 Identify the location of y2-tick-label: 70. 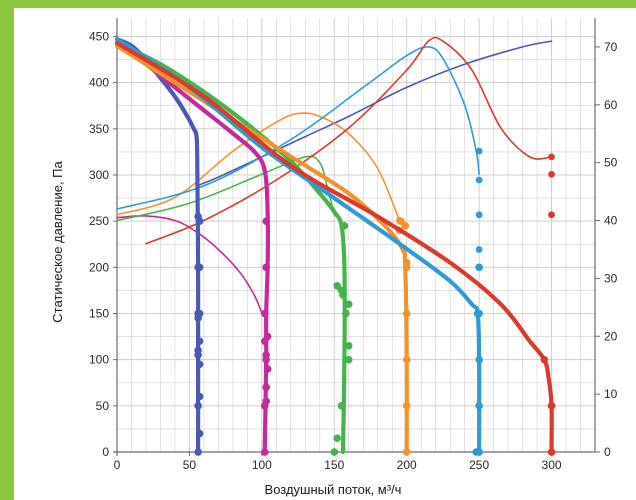
(611, 47).